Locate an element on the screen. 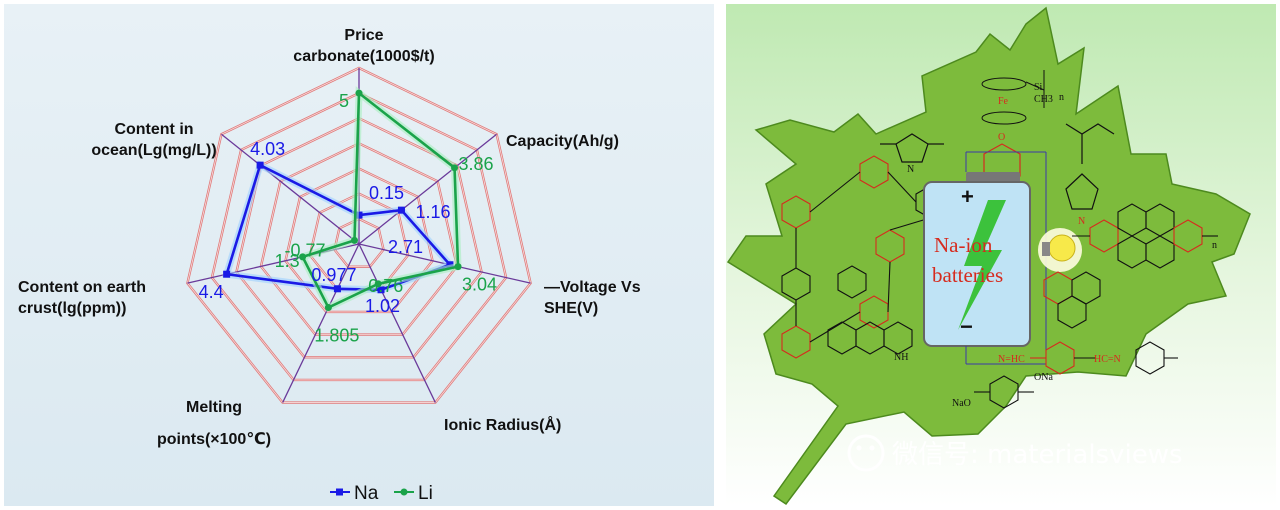  axis-label-3: Ionic Radius(Å) is located at coordinates (502, 424).